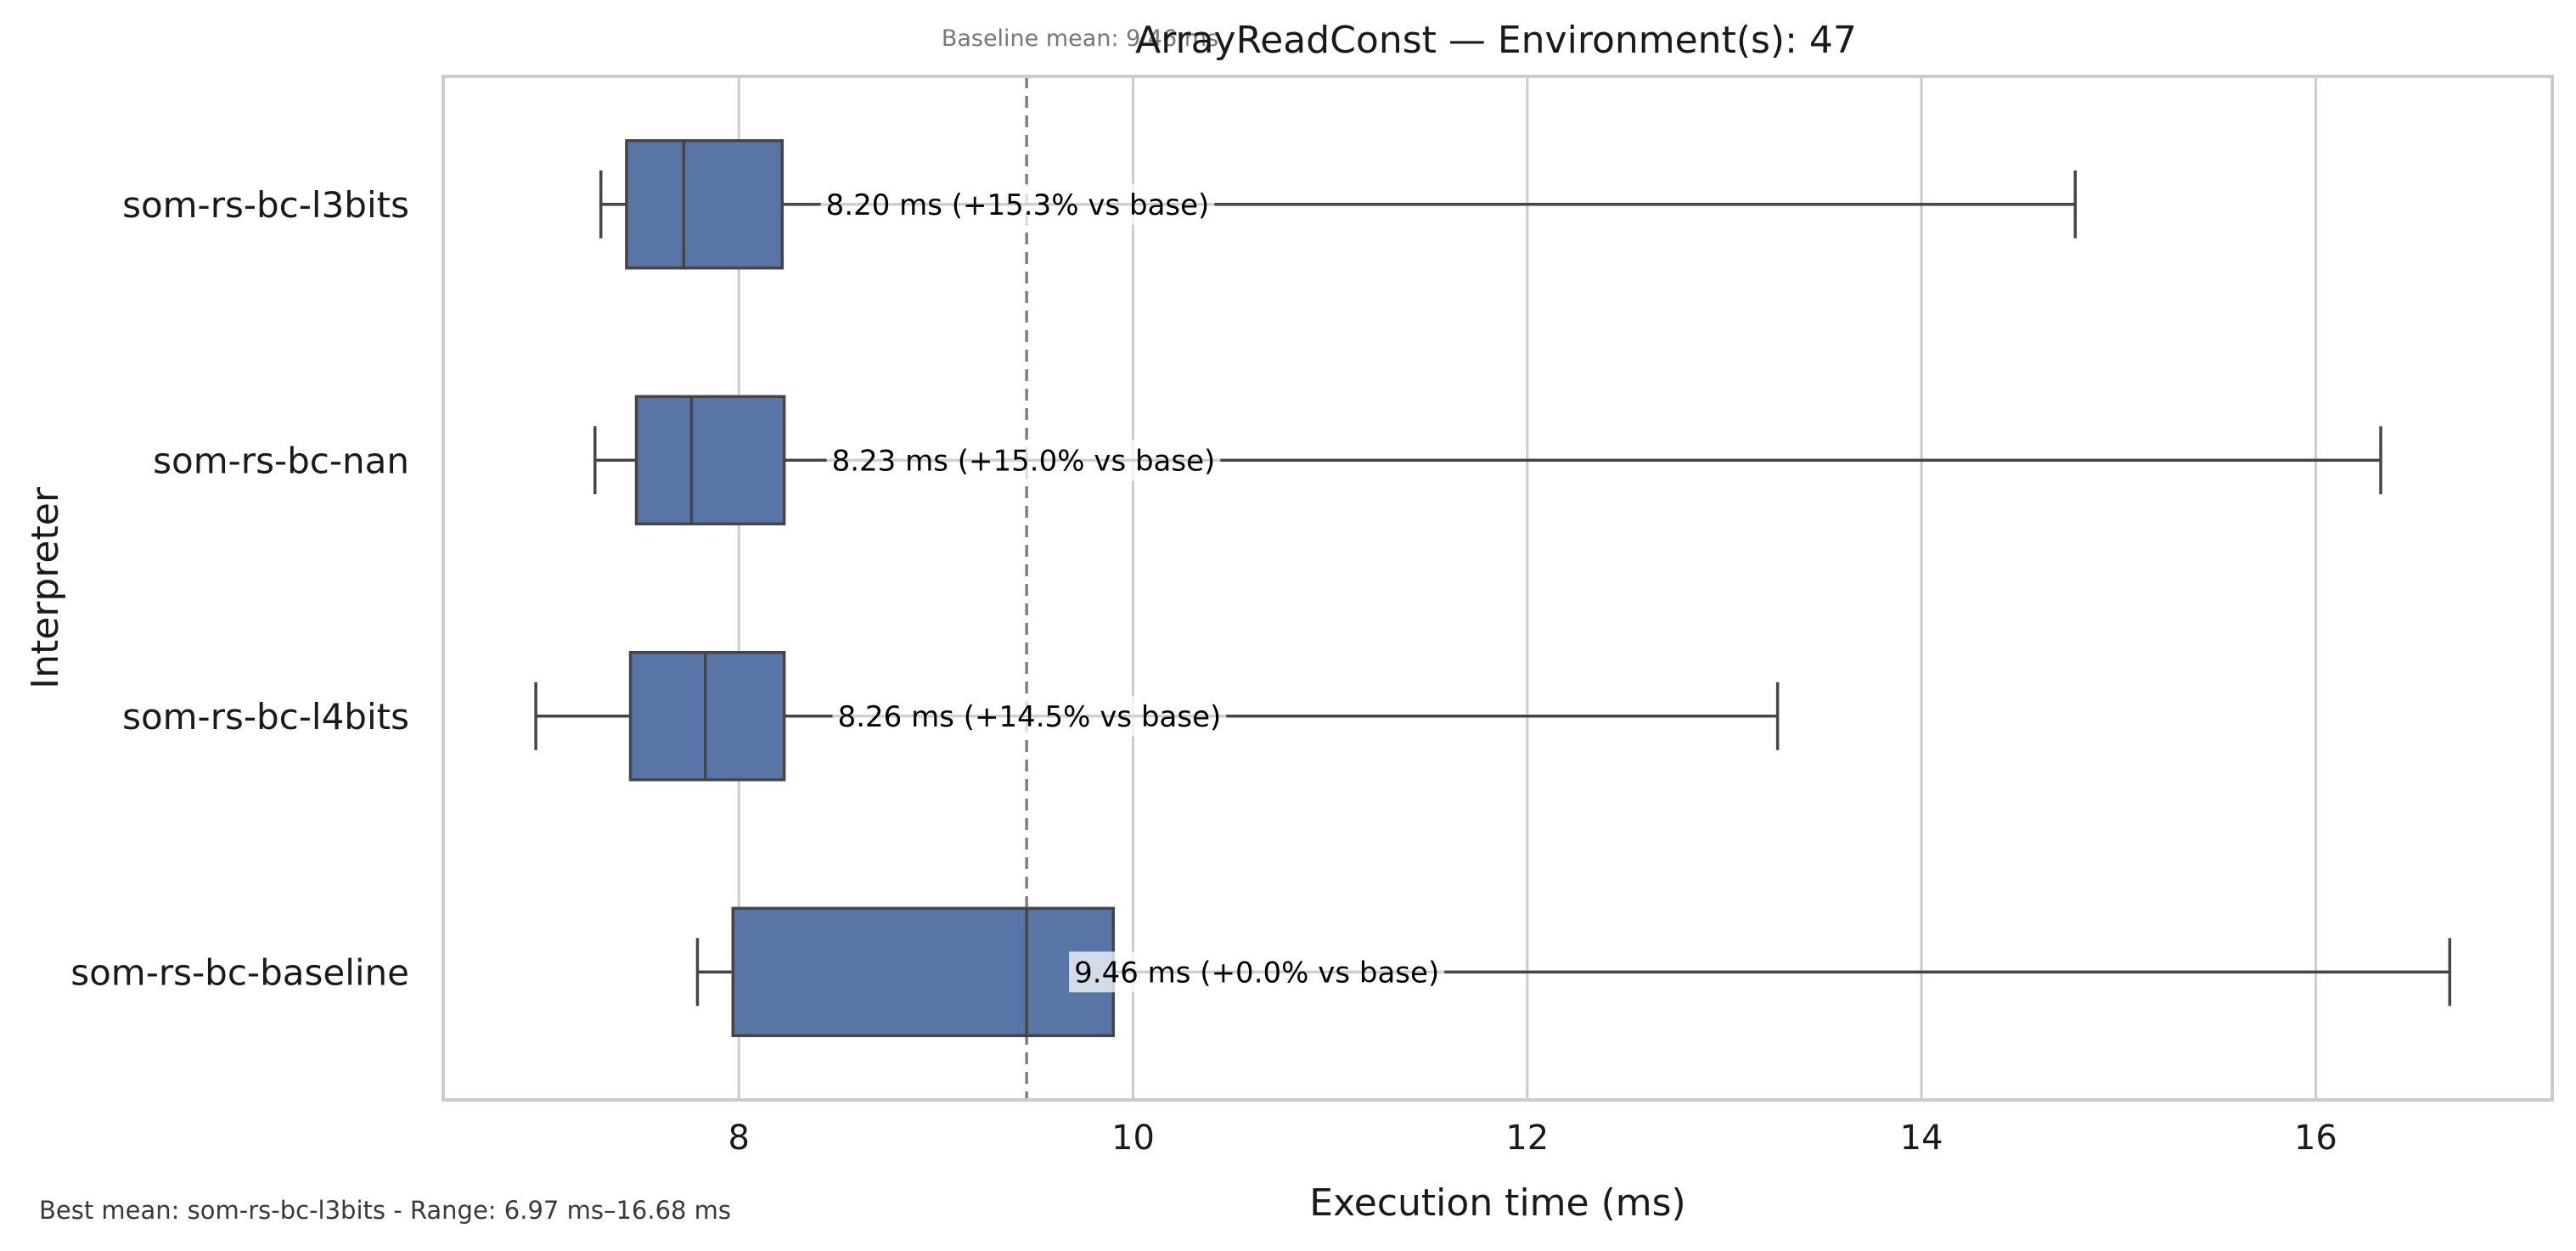 Image resolution: width=2576 pixels, height=1251 pixels. What do you see at coordinates (705, 204) in the screenshot?
I see `iqr-box-som-rs-bc-l3bits` at bounding box center [705, 204].